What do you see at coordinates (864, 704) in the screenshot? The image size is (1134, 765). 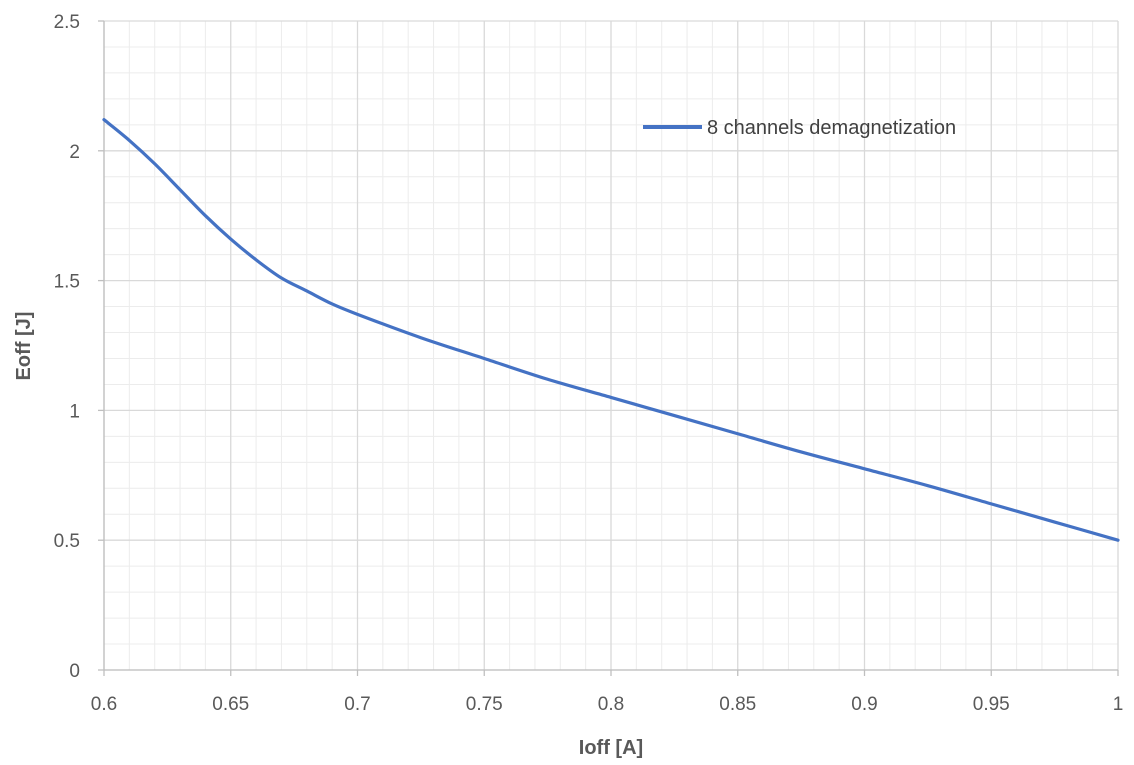 I see `x-tick-label: 0.9` at bounding box center [864, 704].